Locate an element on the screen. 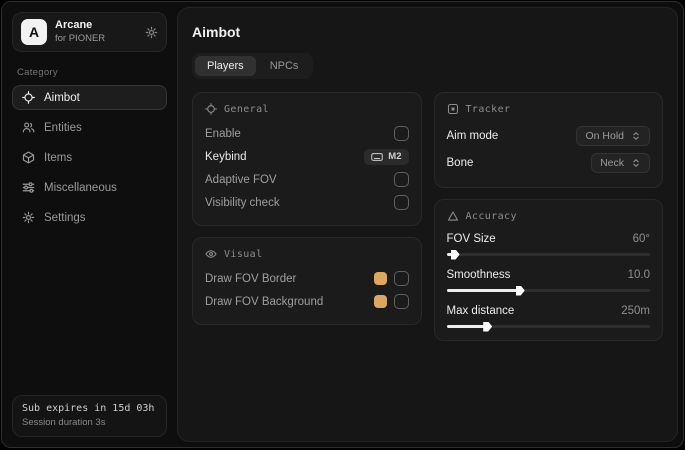  row-label: Draw FOV Background is located at coordinates (264, 301).